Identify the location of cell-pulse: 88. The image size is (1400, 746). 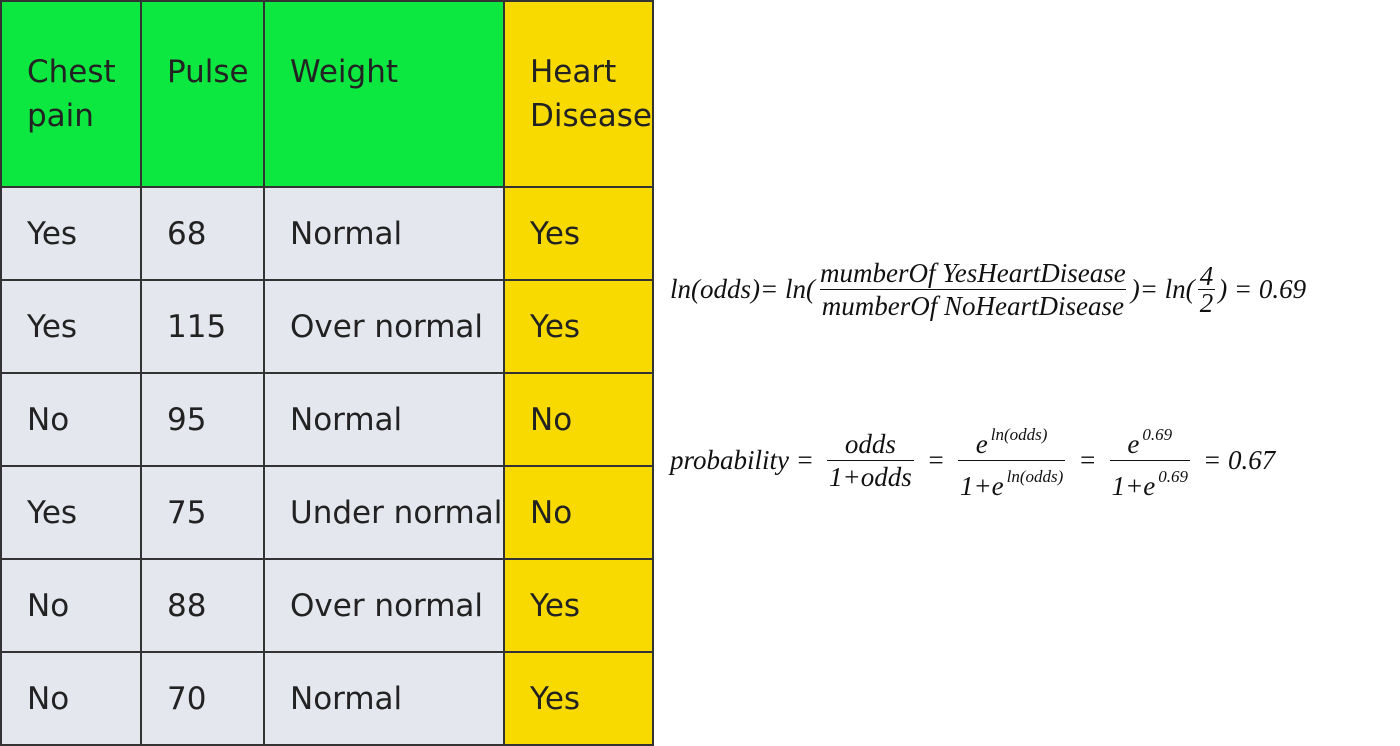
(202, 605).